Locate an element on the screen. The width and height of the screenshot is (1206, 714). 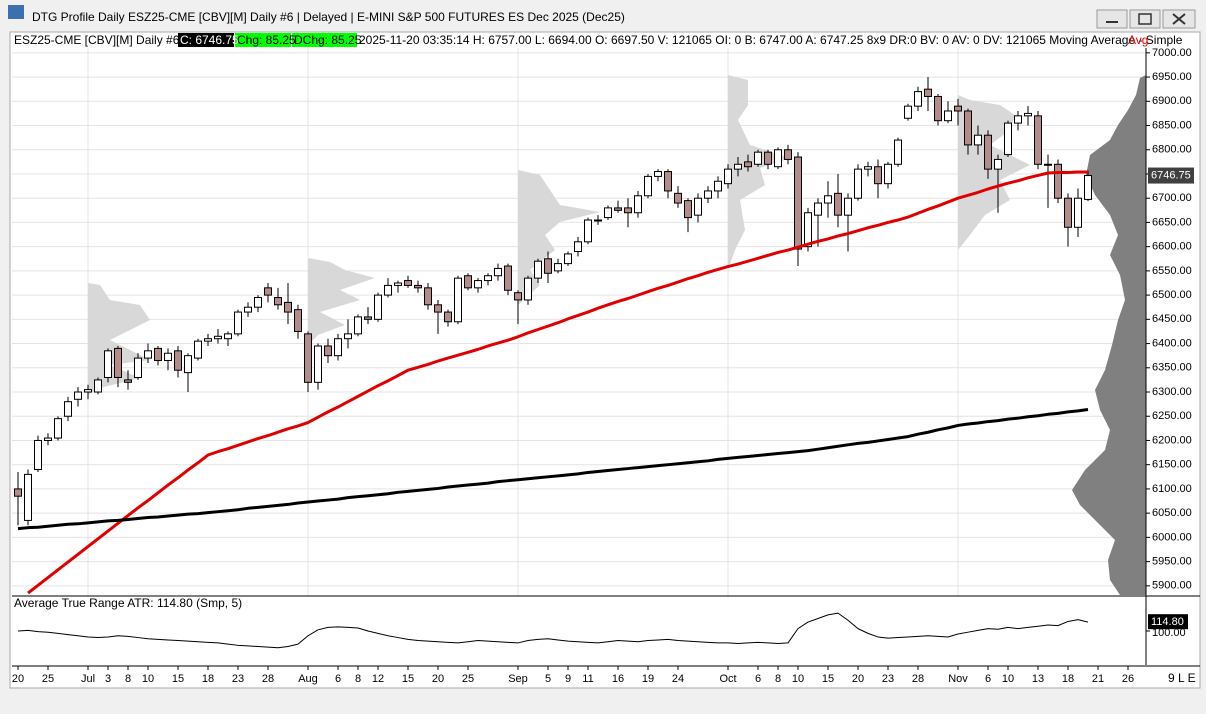
y-tick-label: 6600.00 is located at coordinates (1172, 247).